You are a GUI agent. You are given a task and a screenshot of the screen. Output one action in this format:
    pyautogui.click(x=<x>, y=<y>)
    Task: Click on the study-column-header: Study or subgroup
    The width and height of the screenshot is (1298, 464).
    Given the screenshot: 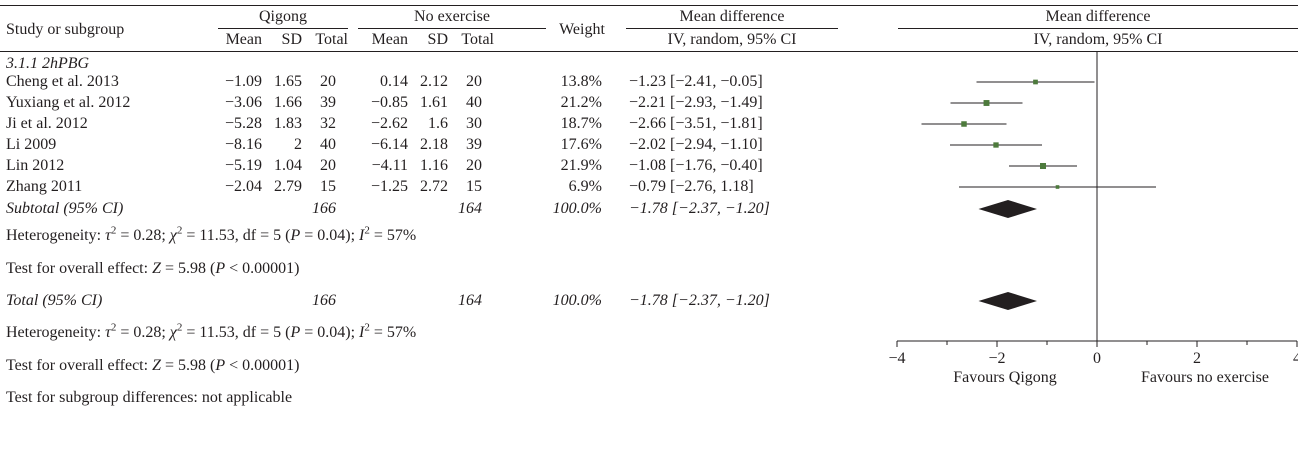 What is the action you would take?
    pyautogui.click(x=65, y=29)
    